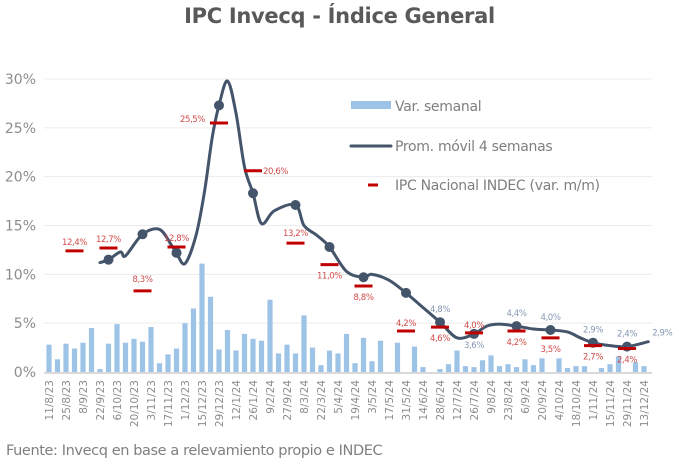 This screenshot has height=466, width=679. Describe the element at coordinates (275, 172) in the screenshot. I see `indec-value-label: 20,6%` at that location.